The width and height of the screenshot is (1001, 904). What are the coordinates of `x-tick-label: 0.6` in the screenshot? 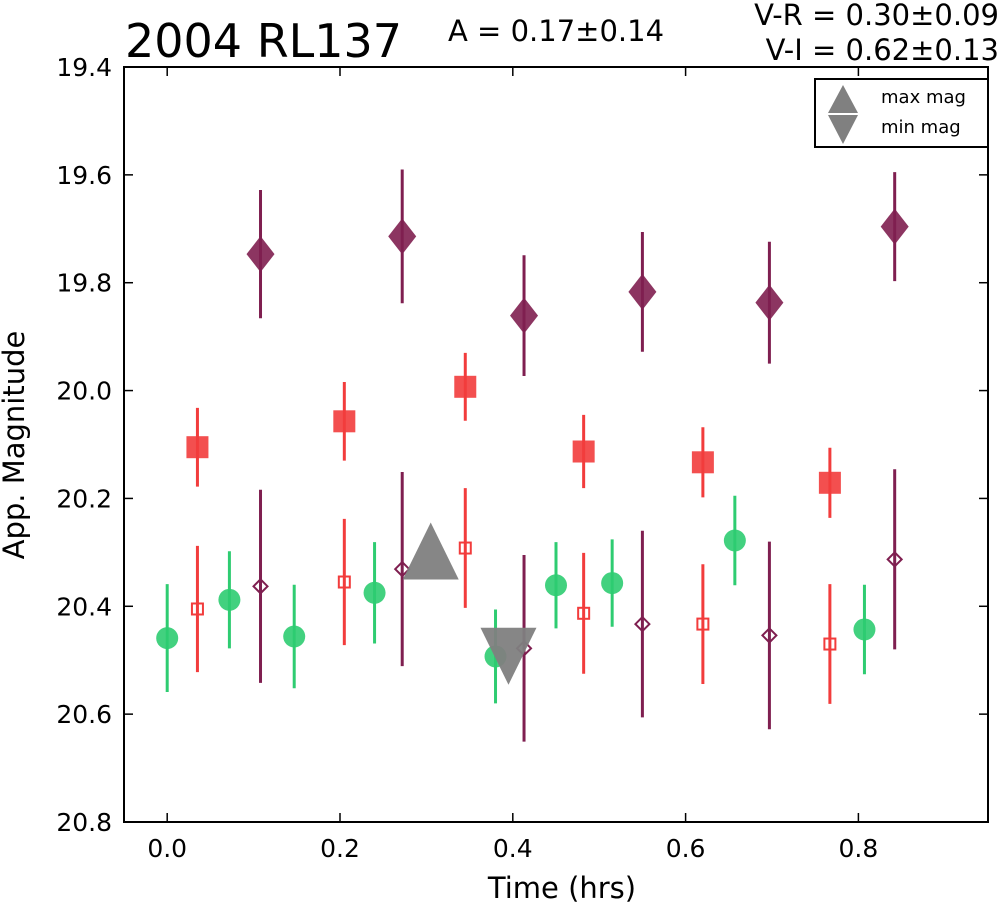 It's located at (686, 848).